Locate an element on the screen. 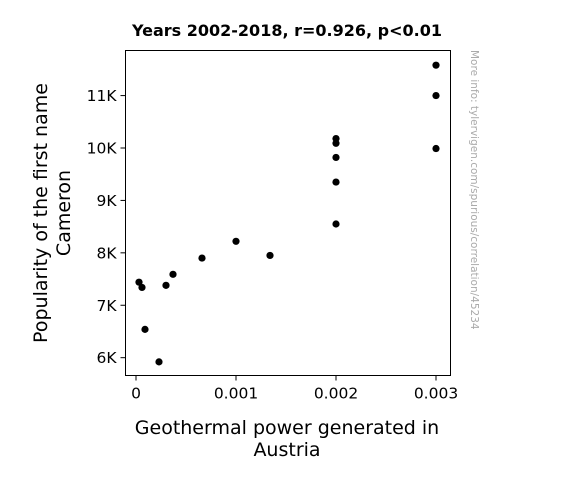 Image resolution: width=575 pixels, height=500 pixels. y-tick-label: 11K is located at coordinates (102, 96).